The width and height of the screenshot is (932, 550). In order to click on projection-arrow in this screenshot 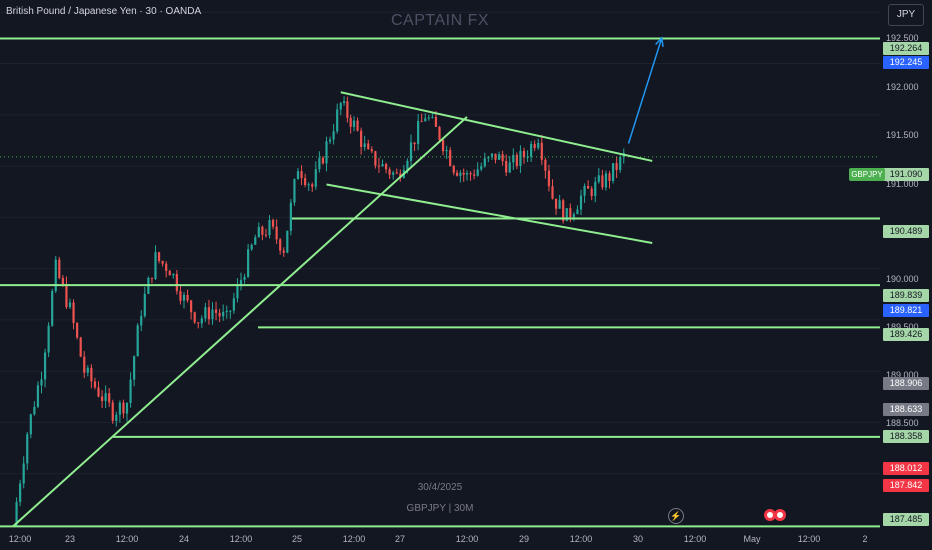, I will do `click(645, 90)`.